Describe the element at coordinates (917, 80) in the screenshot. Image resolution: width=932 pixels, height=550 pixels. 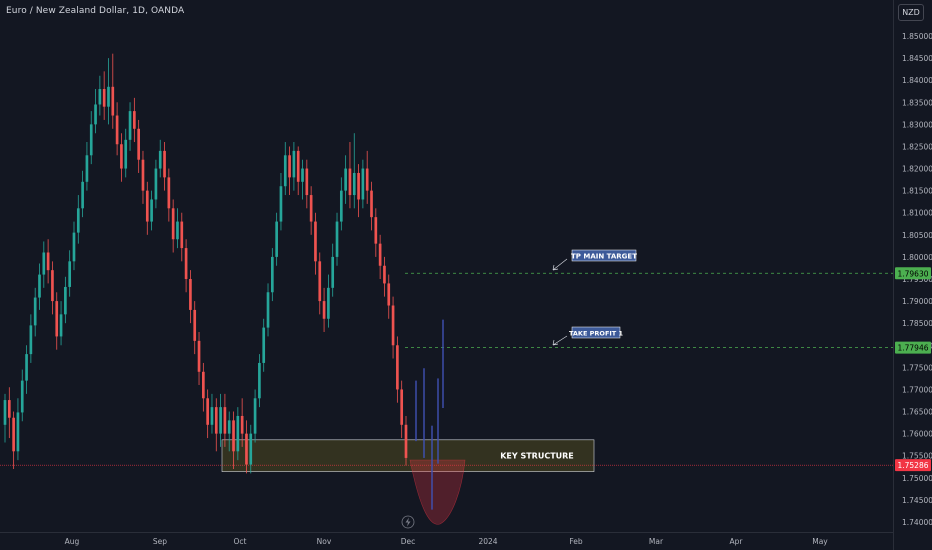
I see `y-tick-label: 1.84000` at that location.